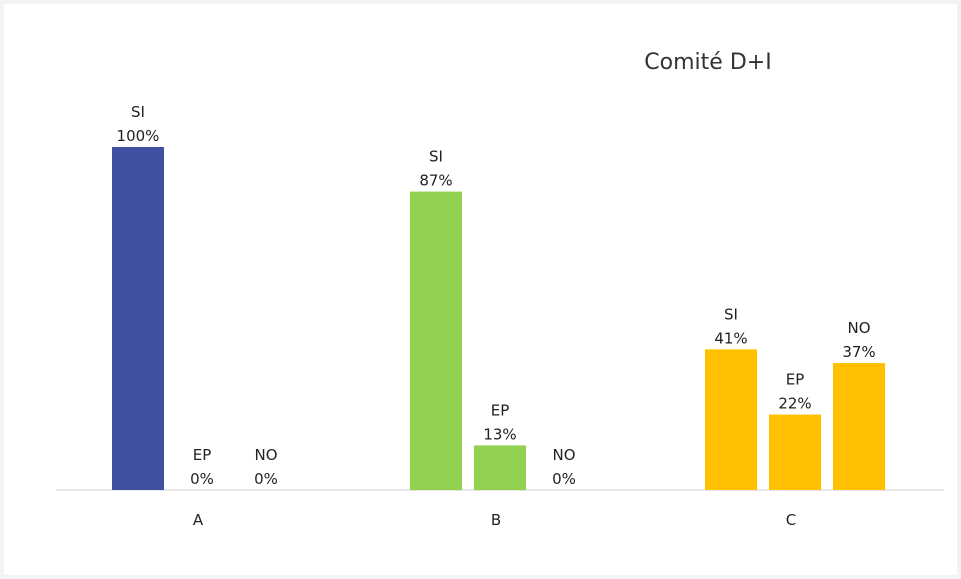 This screenshot has height=579, width=961. I want to click on bar-b-ep, so click(500, 467).